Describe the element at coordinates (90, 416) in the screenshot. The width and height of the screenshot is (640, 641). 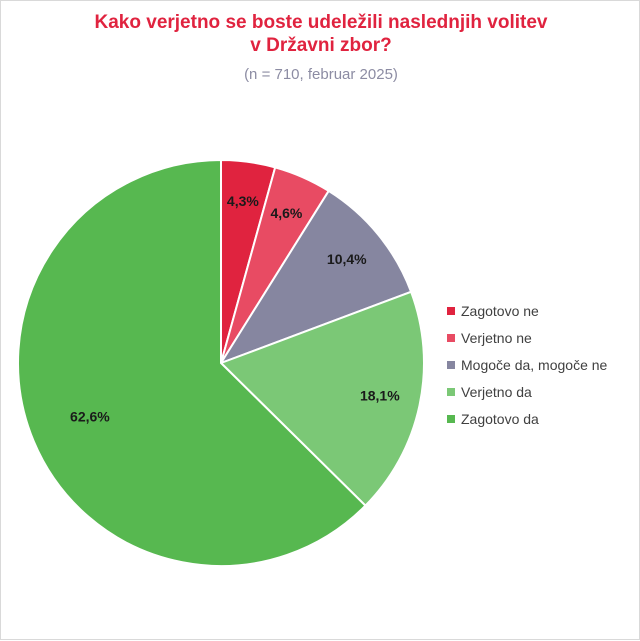
I see `data-label-4: 62,6%` at that location.